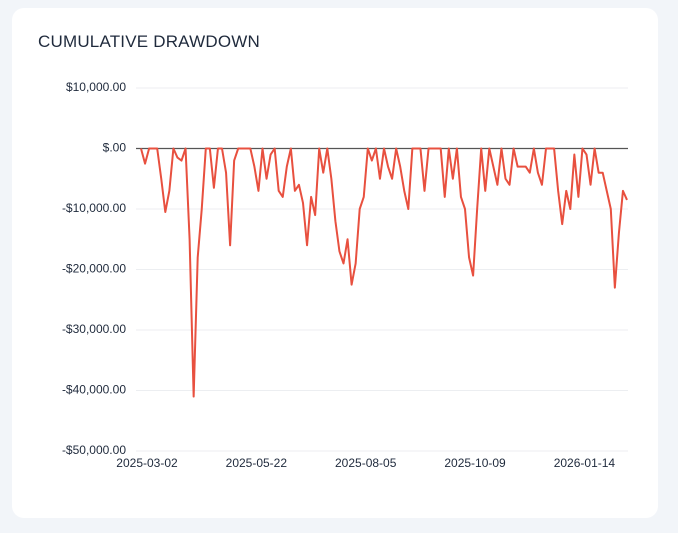  What do you see at coordinates (115, 148) in the screenshot?
I see `y-tick-label: $.00` at bounding box center [115, 148].